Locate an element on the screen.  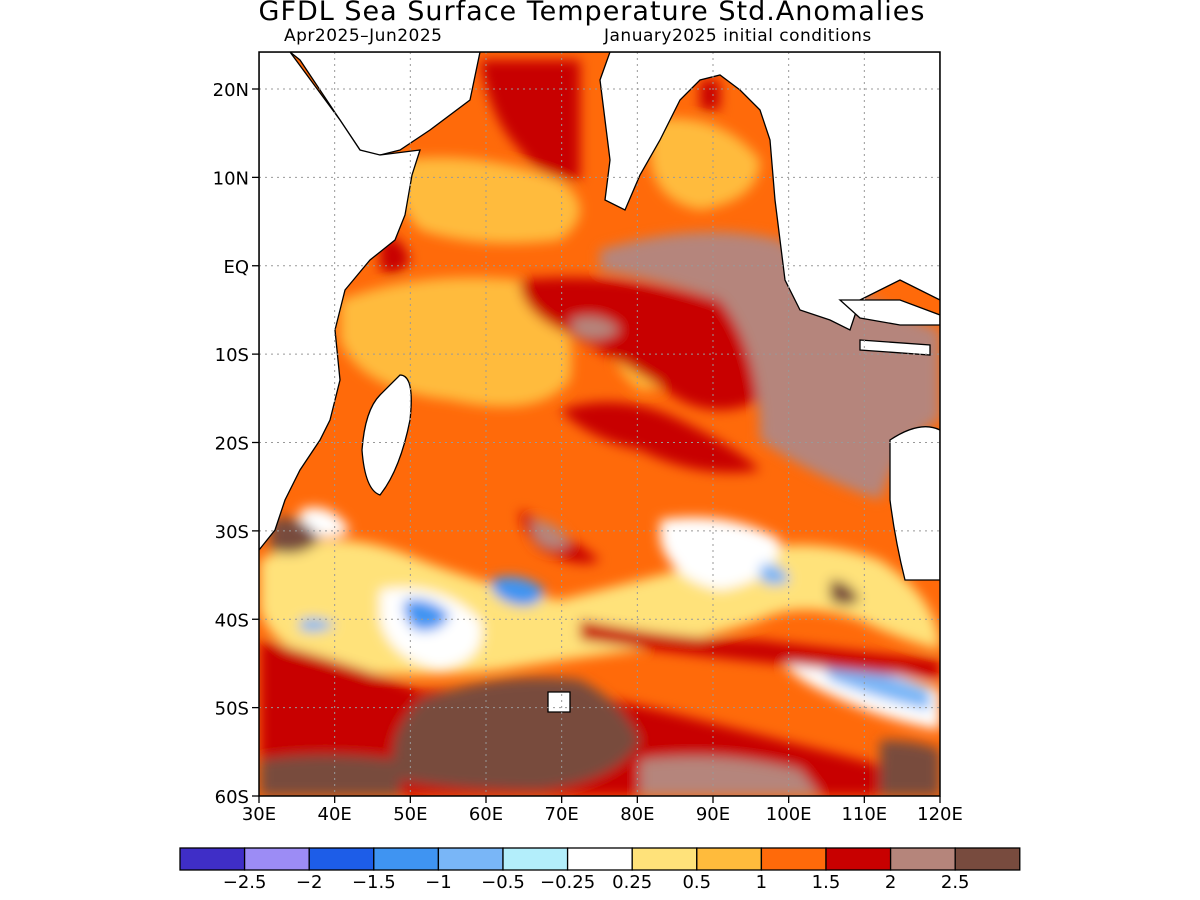
colorbar-label: 1.5 is located at coordinates (826, 882).